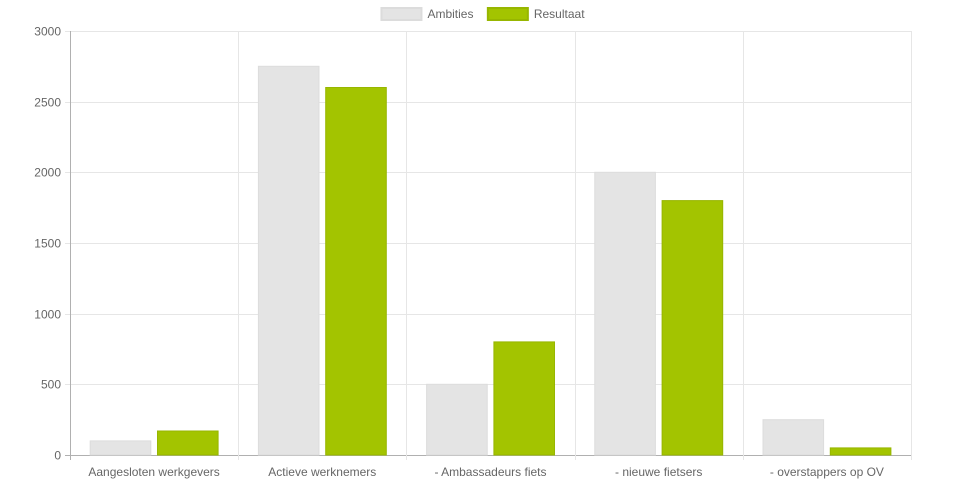 This screenshot has height=482, width=972. I want to click on legend-item-ambities: Ambities, so click(426, 14).